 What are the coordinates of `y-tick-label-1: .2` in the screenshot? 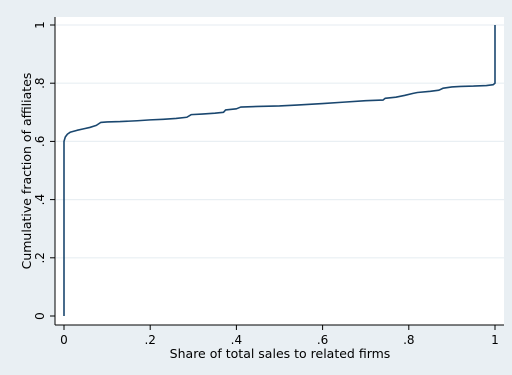 It's located at (40, 257).